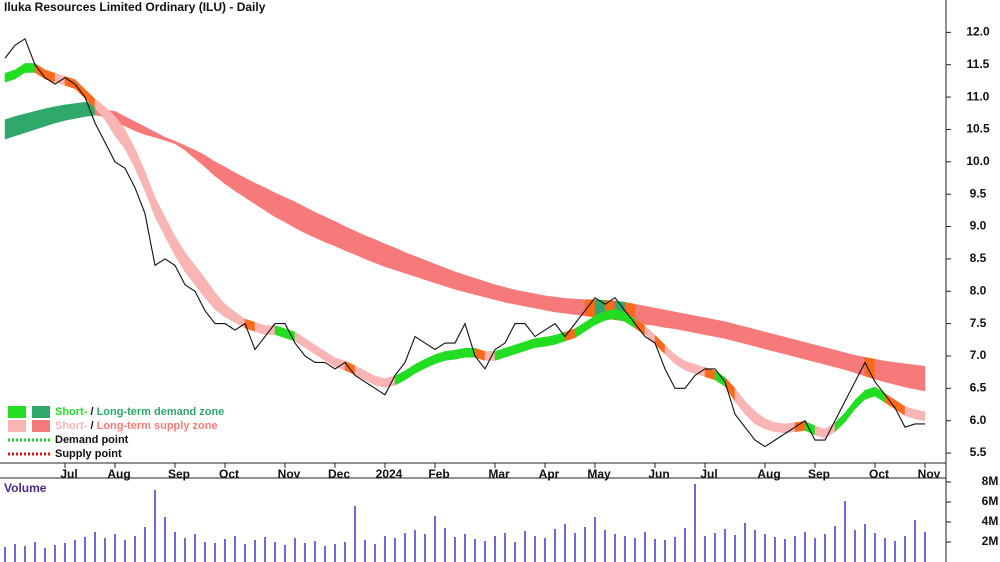 The image size is (1000, 562). I want to click on volume-label: Volume, so click(25, 488).